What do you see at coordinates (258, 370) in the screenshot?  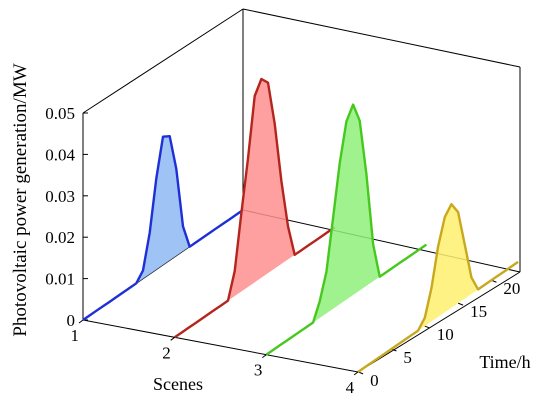 I see `scene-tick-label: 3` at bounding box center [258, 370].